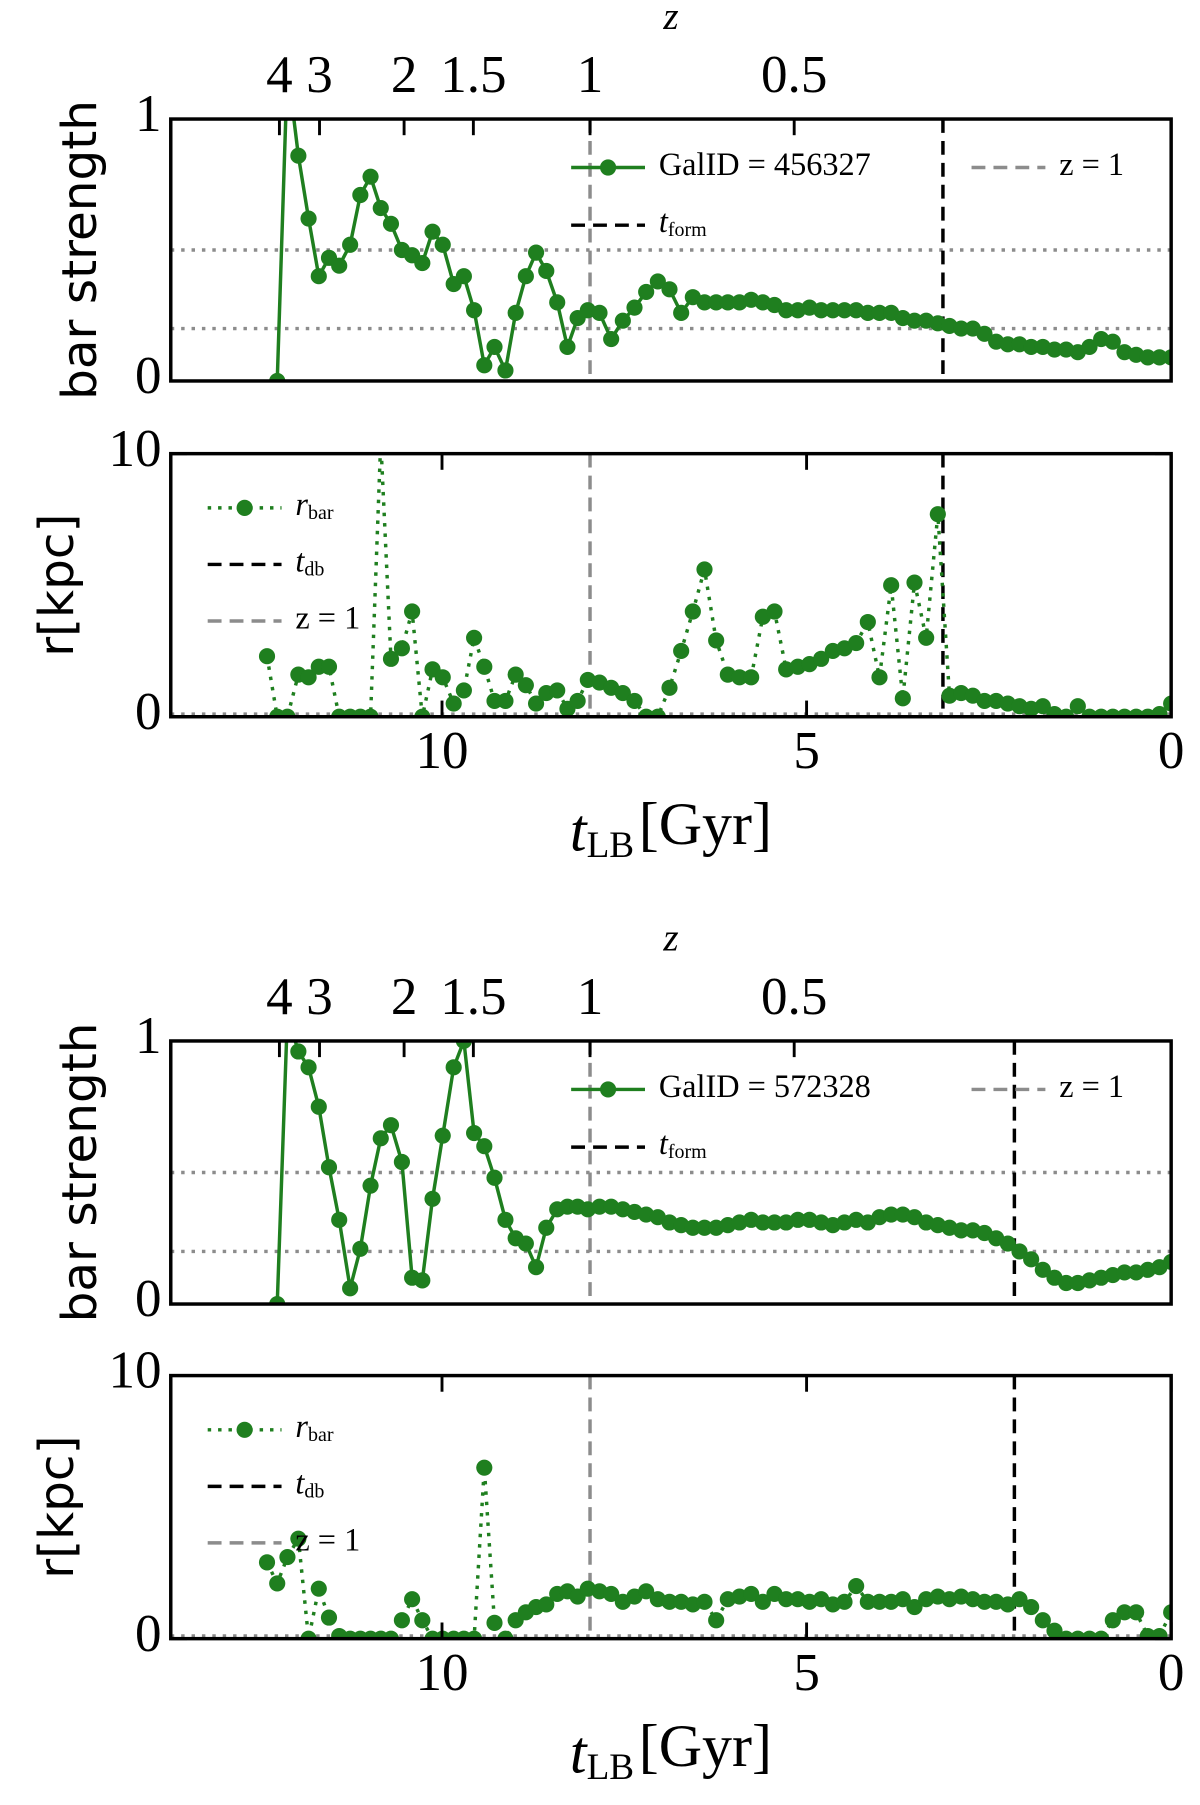 Image resolution: width=1200 pixels, height=1805 pixels. I want to click on x-axis-label: tLB[Gyr], so click(671, 1750).